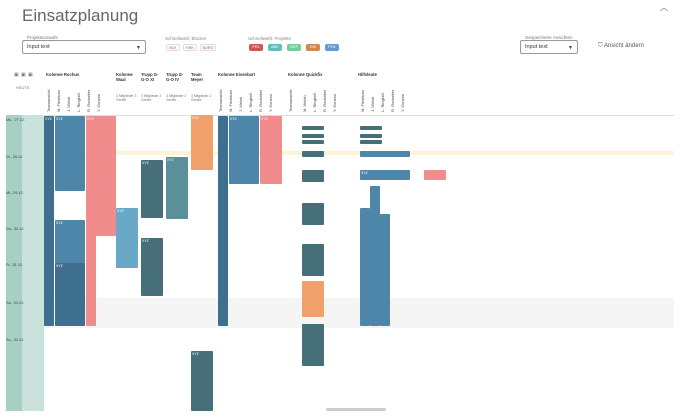  What do you see at coordinates (600, 46) in the screenshot?
I see `filter-icon: ⛉` at bounding box center [600, 46].